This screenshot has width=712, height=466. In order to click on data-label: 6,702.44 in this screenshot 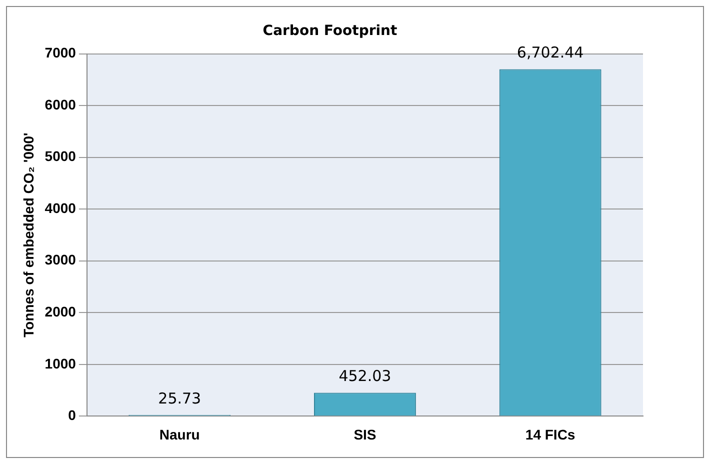, I will do `click(550, 53)`.